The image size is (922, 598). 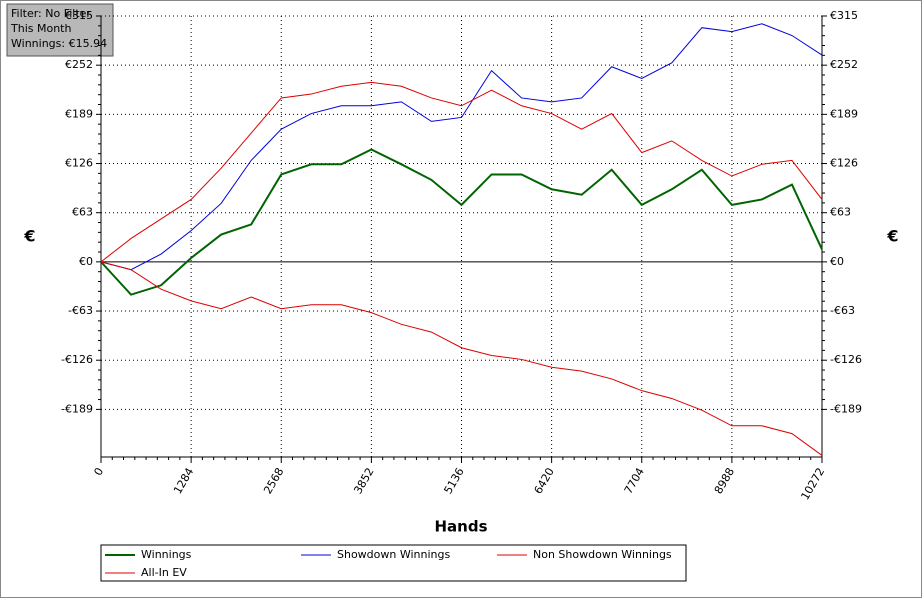 I want to click on y2-tick-label: €252, so click(x=844, y=64).